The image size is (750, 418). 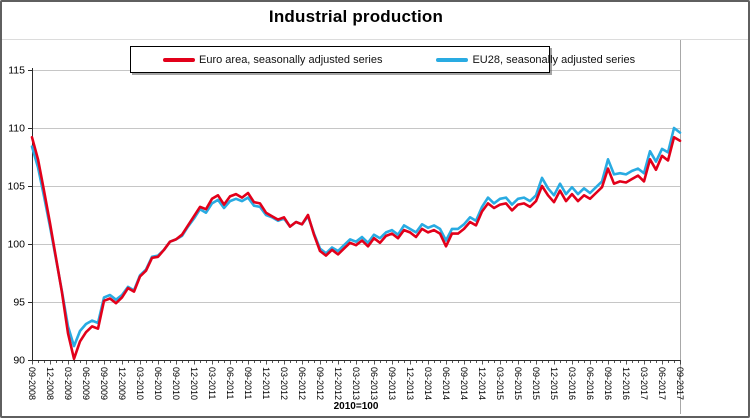 I want to click on x-axis-label-06-2017: 06-2017, so click(x=662, y=383).